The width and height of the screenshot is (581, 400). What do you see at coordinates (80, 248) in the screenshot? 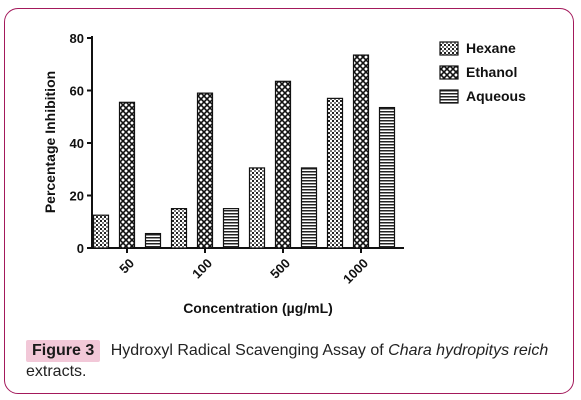
I see `y-tick-label: 0` at bounding box center [80, 248].